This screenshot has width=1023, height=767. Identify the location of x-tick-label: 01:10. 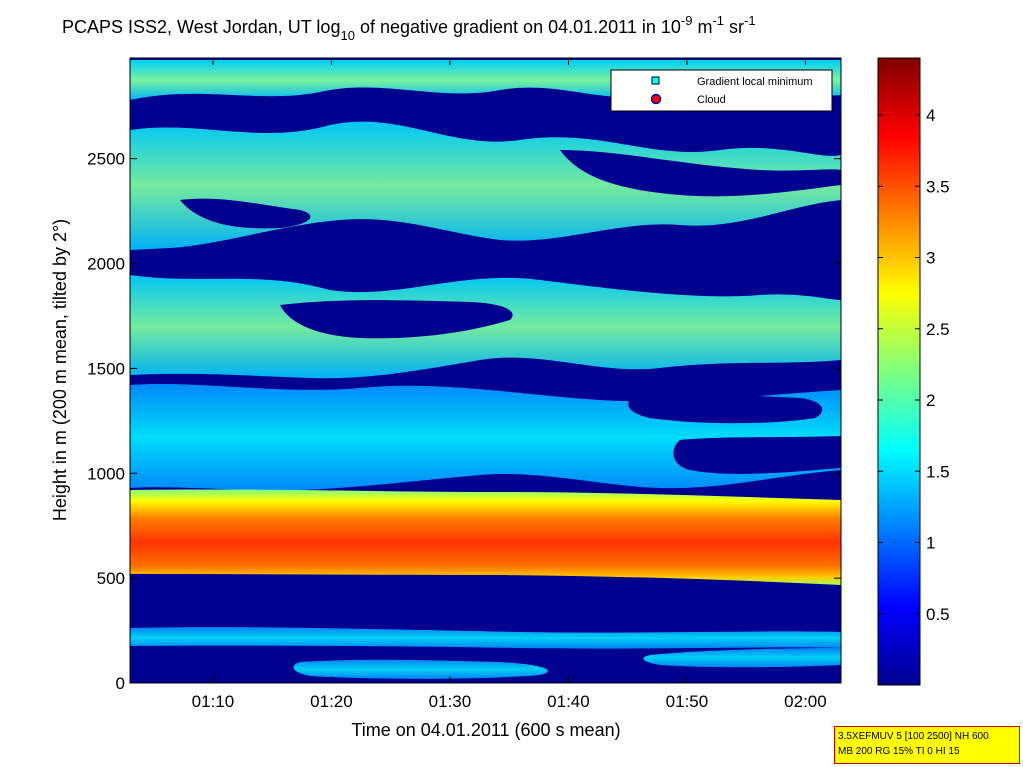
(213, 701).